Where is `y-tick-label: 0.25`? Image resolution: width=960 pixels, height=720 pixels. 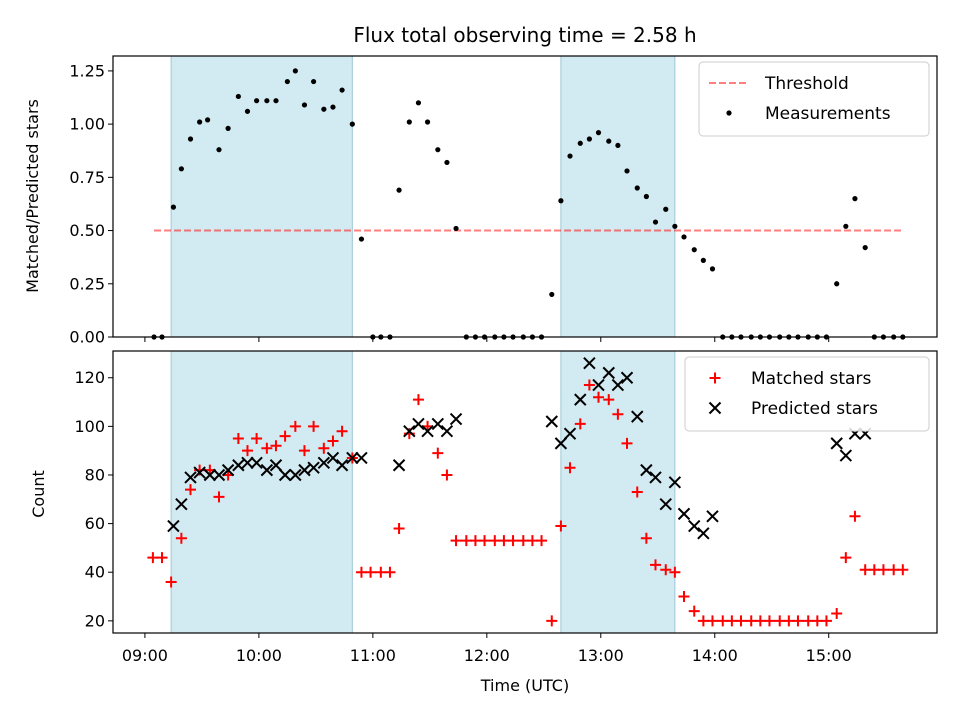
y-tick-label: 0.25 is located at coordinates (87, 283).